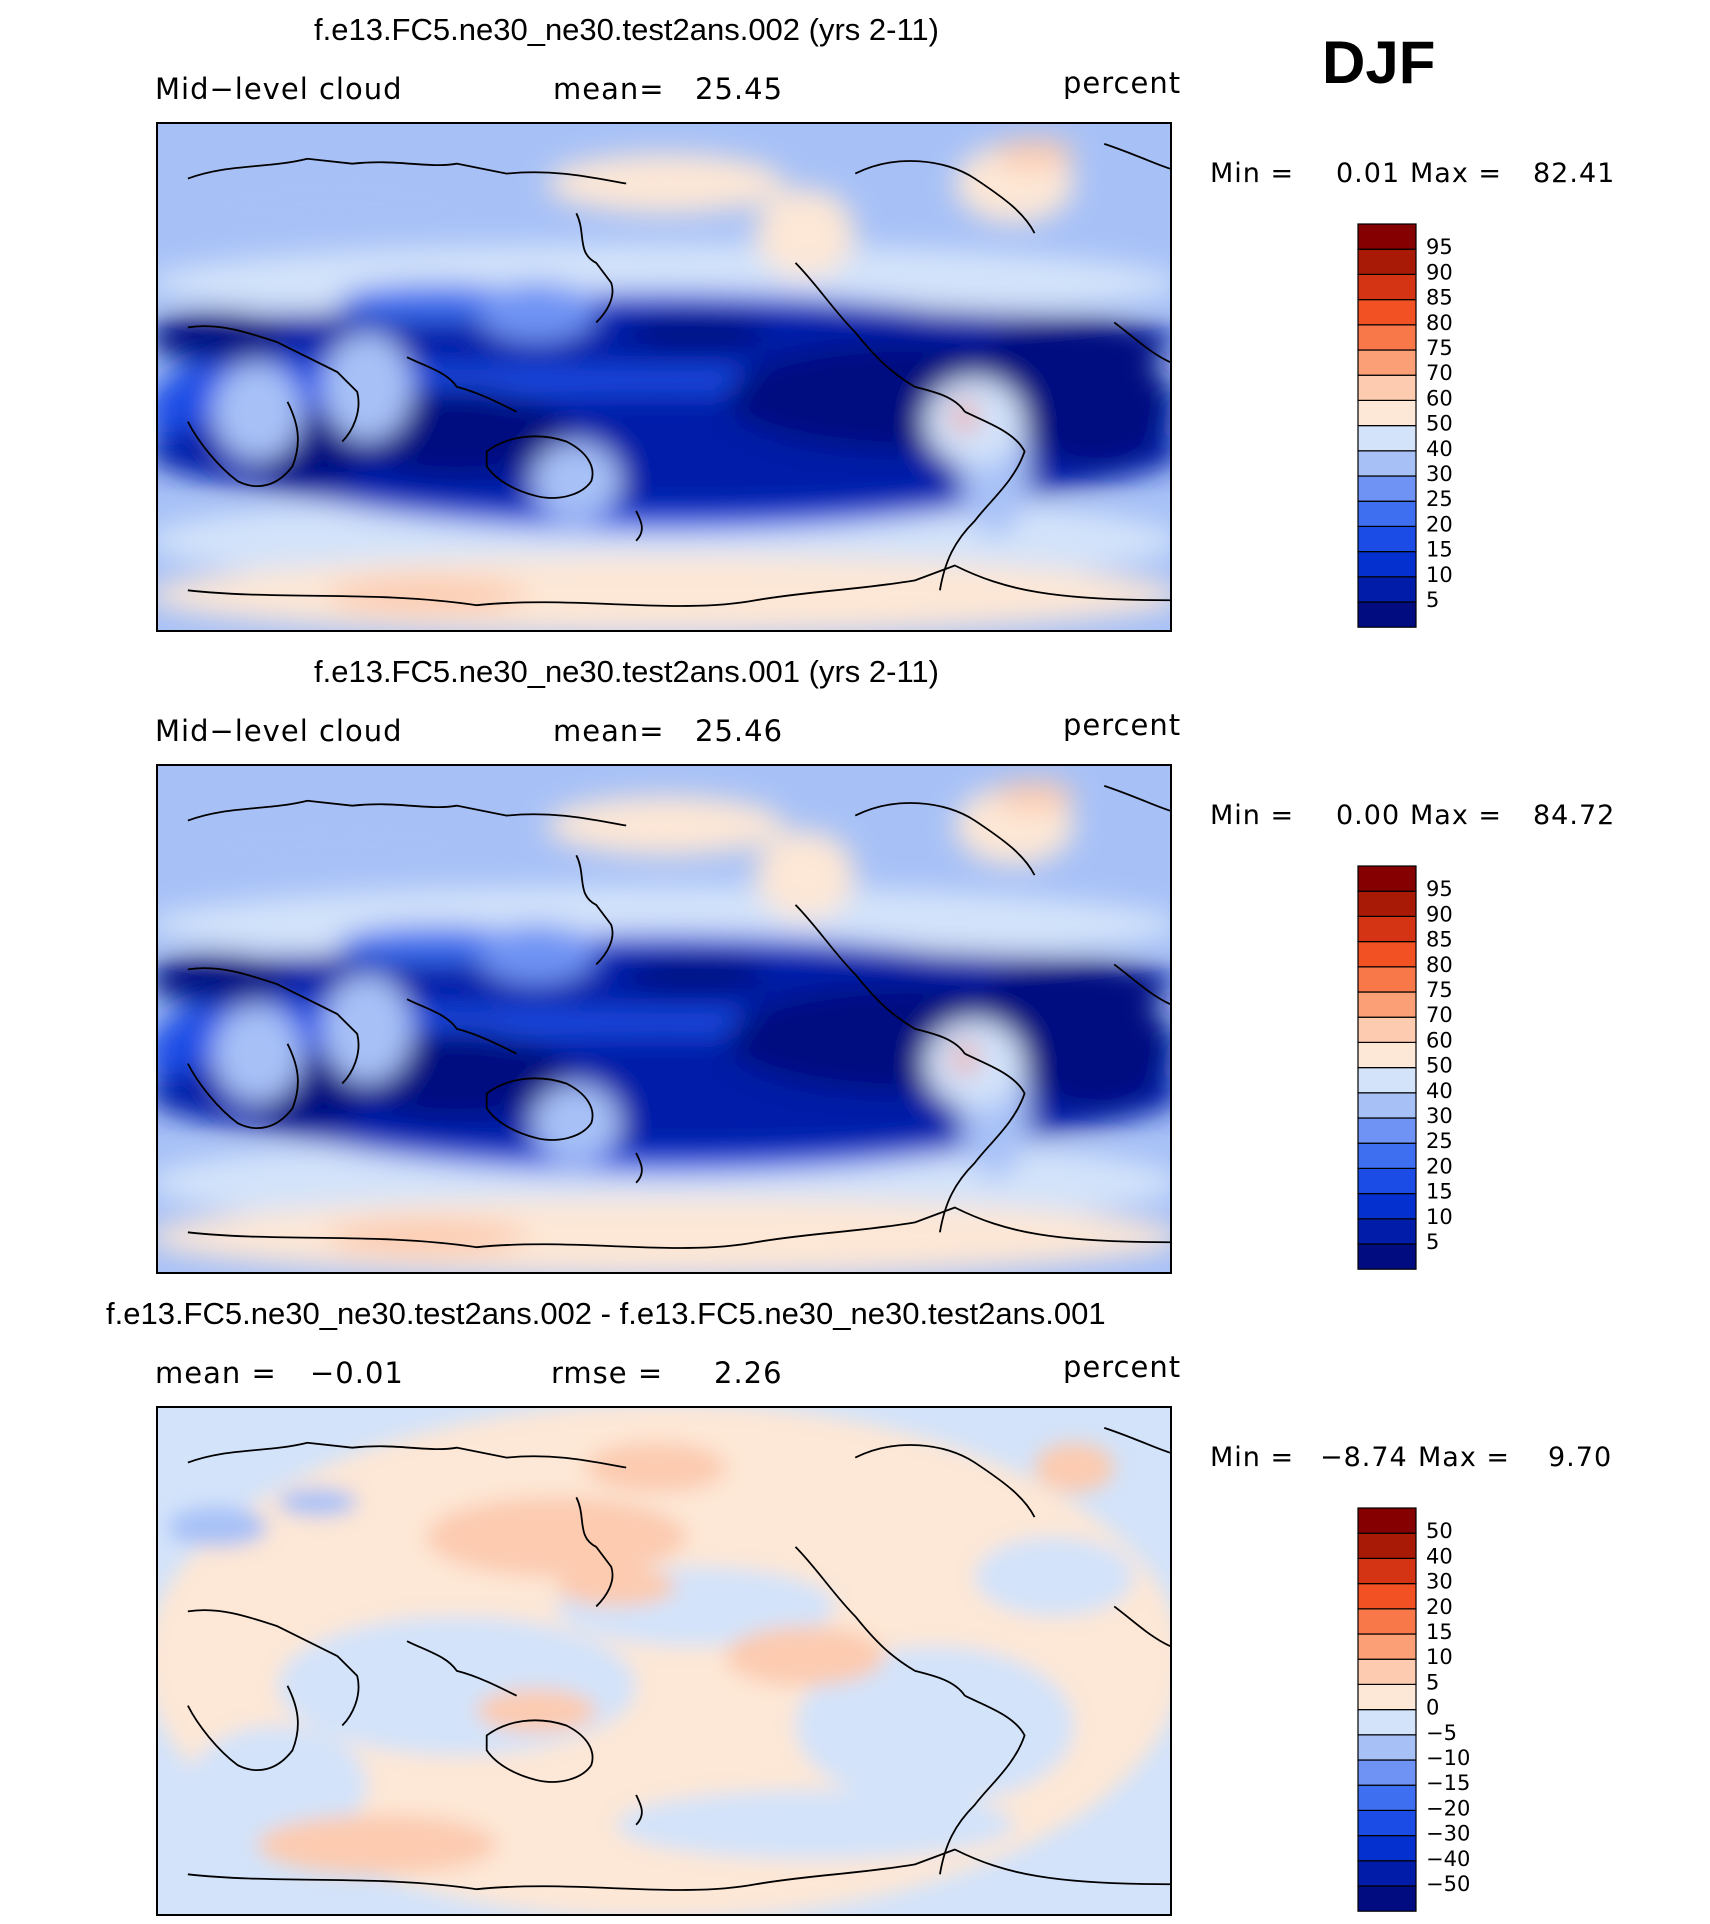  I want to click on colorbar-tick-label: −20, so click(1448, 1808).